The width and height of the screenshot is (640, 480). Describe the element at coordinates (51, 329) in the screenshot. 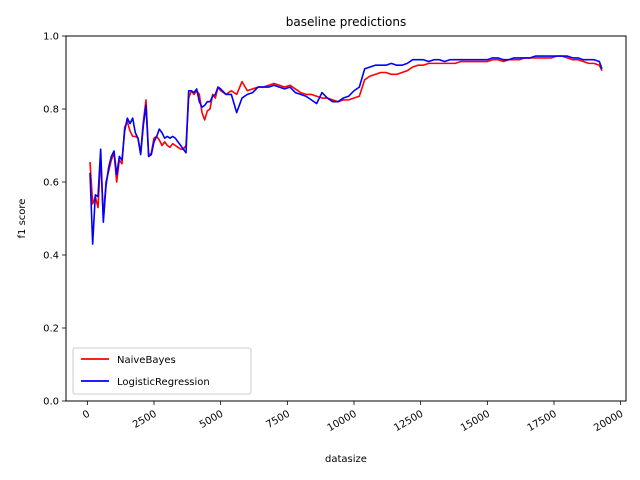

I see `y-tick-label: 0.2` at that location.